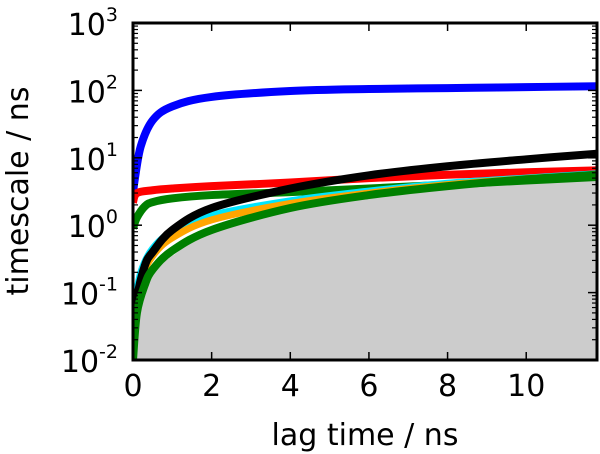 This screenshot has width=600, height=454. Describe the element at coordinates (368, 386) in the screenshot. I see `x-tick-label: 6` at that location.